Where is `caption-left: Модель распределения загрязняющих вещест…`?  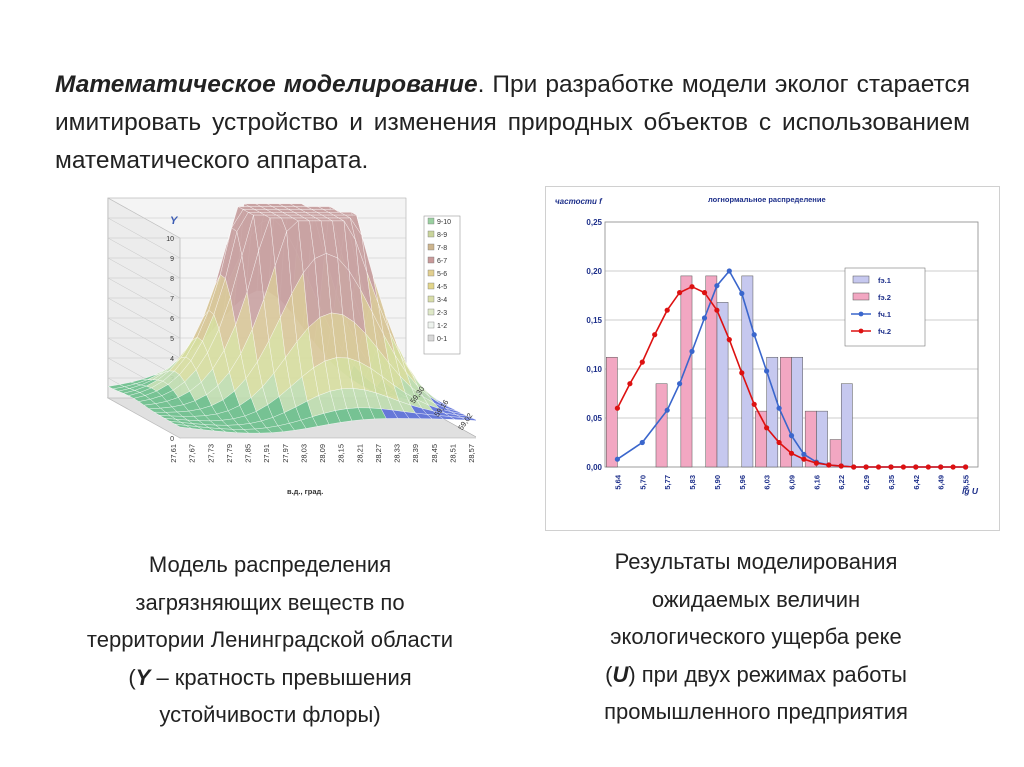 caption-left: Модель распределения загрязняющих вещест… is located at coordinates (270, 640).